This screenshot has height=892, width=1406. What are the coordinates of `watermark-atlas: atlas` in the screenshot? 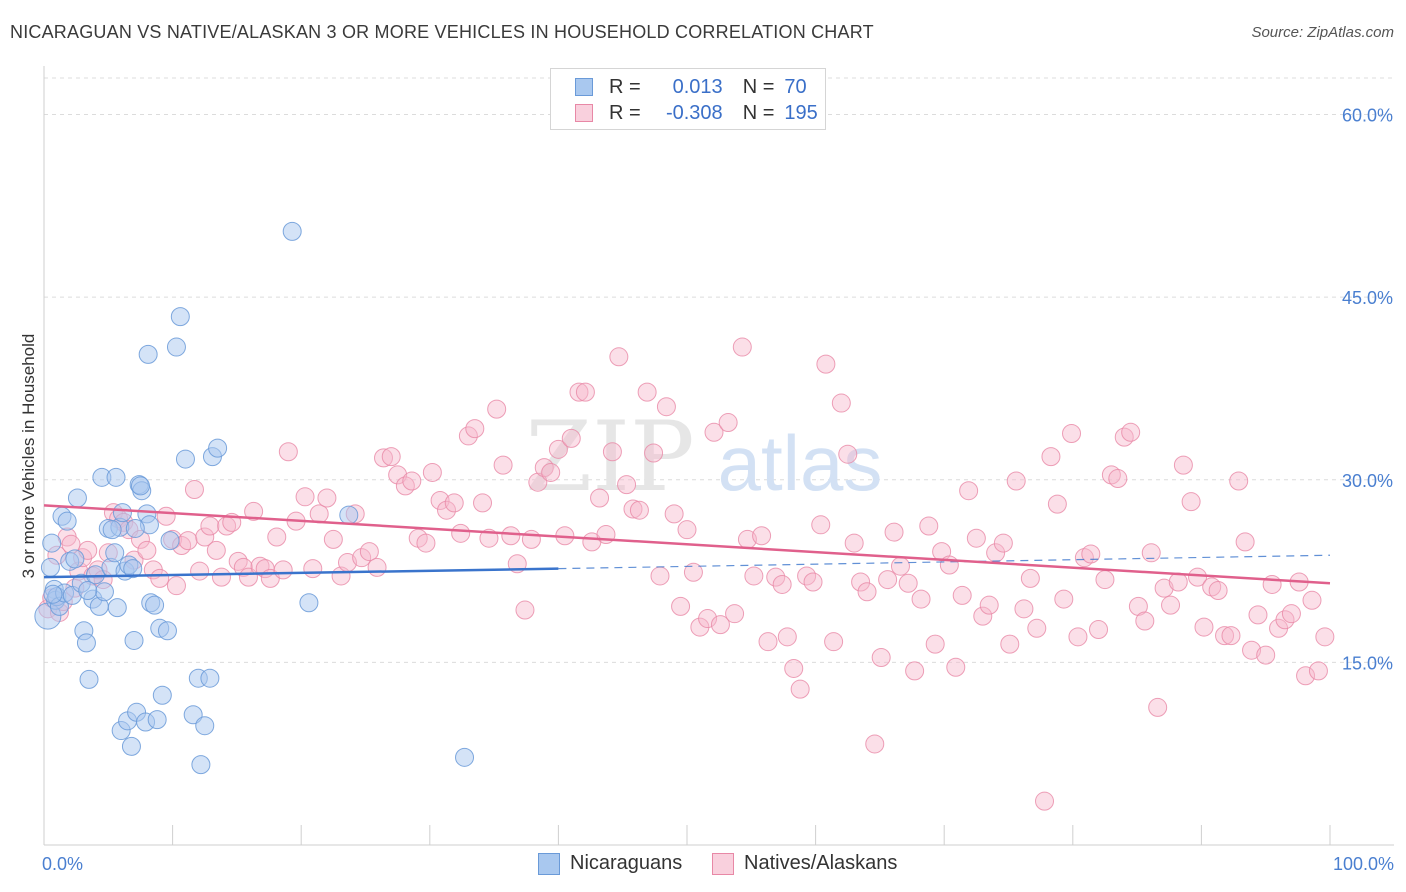 It's located at (800, 463).